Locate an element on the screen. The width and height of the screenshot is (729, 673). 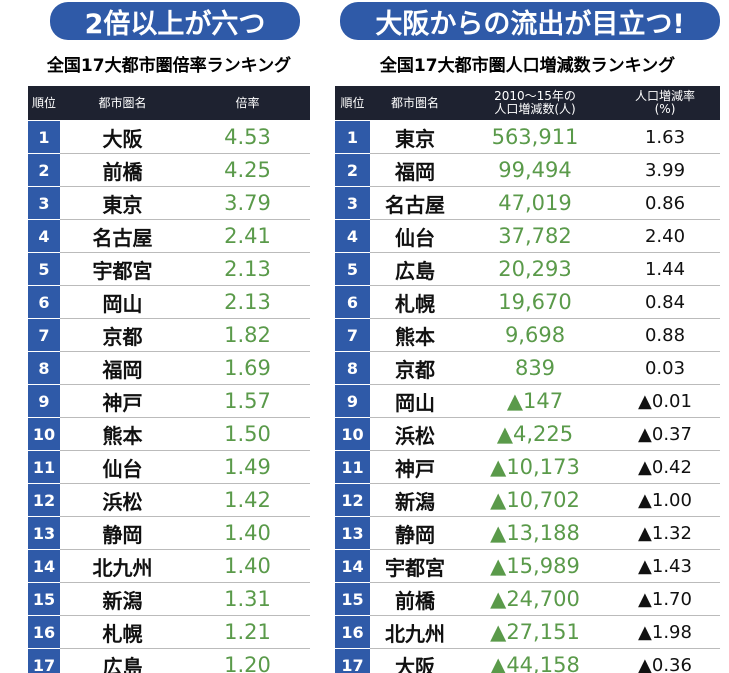
table-cell: ▲27,151 is located at coordinates (535, 632).